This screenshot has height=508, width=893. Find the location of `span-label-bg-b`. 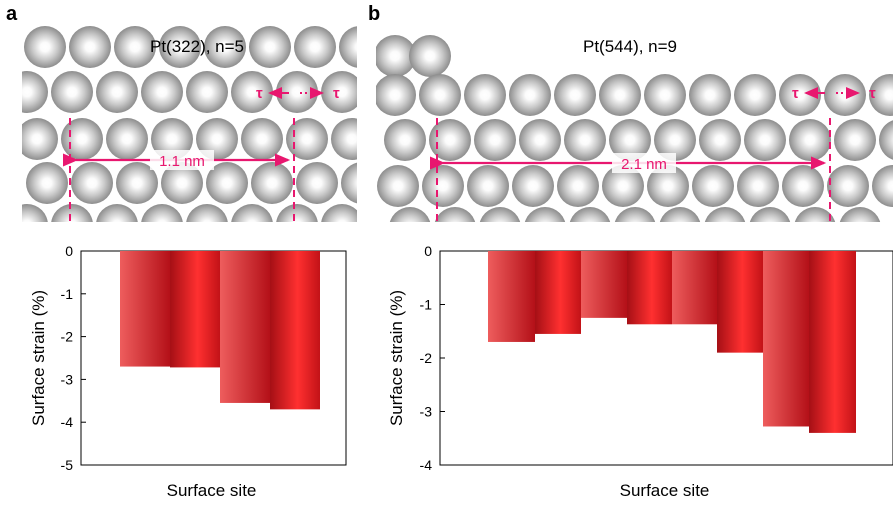

span-label-bg-b is located at coordinates (644, 163).